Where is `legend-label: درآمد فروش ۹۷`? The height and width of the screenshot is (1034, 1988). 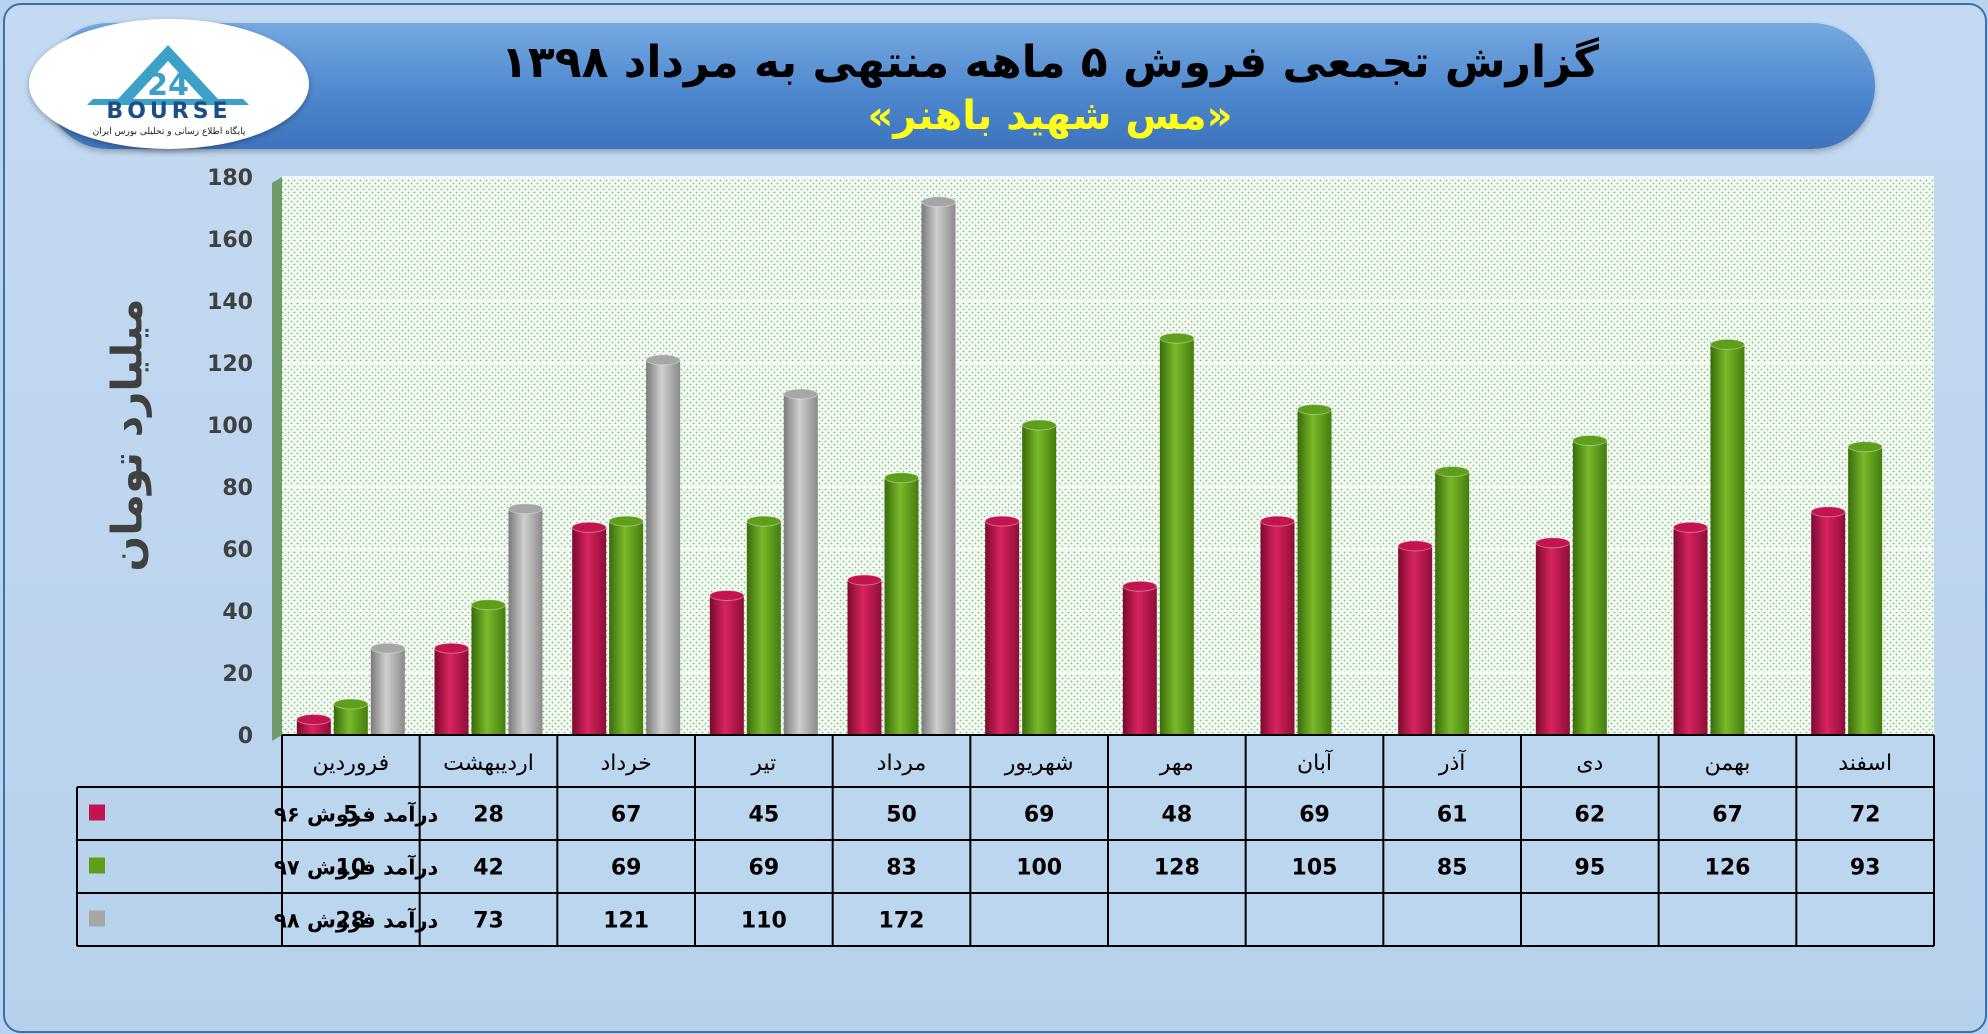
legend-label: درآمد فروش ۹۷ is located at coordinates (356, 867).